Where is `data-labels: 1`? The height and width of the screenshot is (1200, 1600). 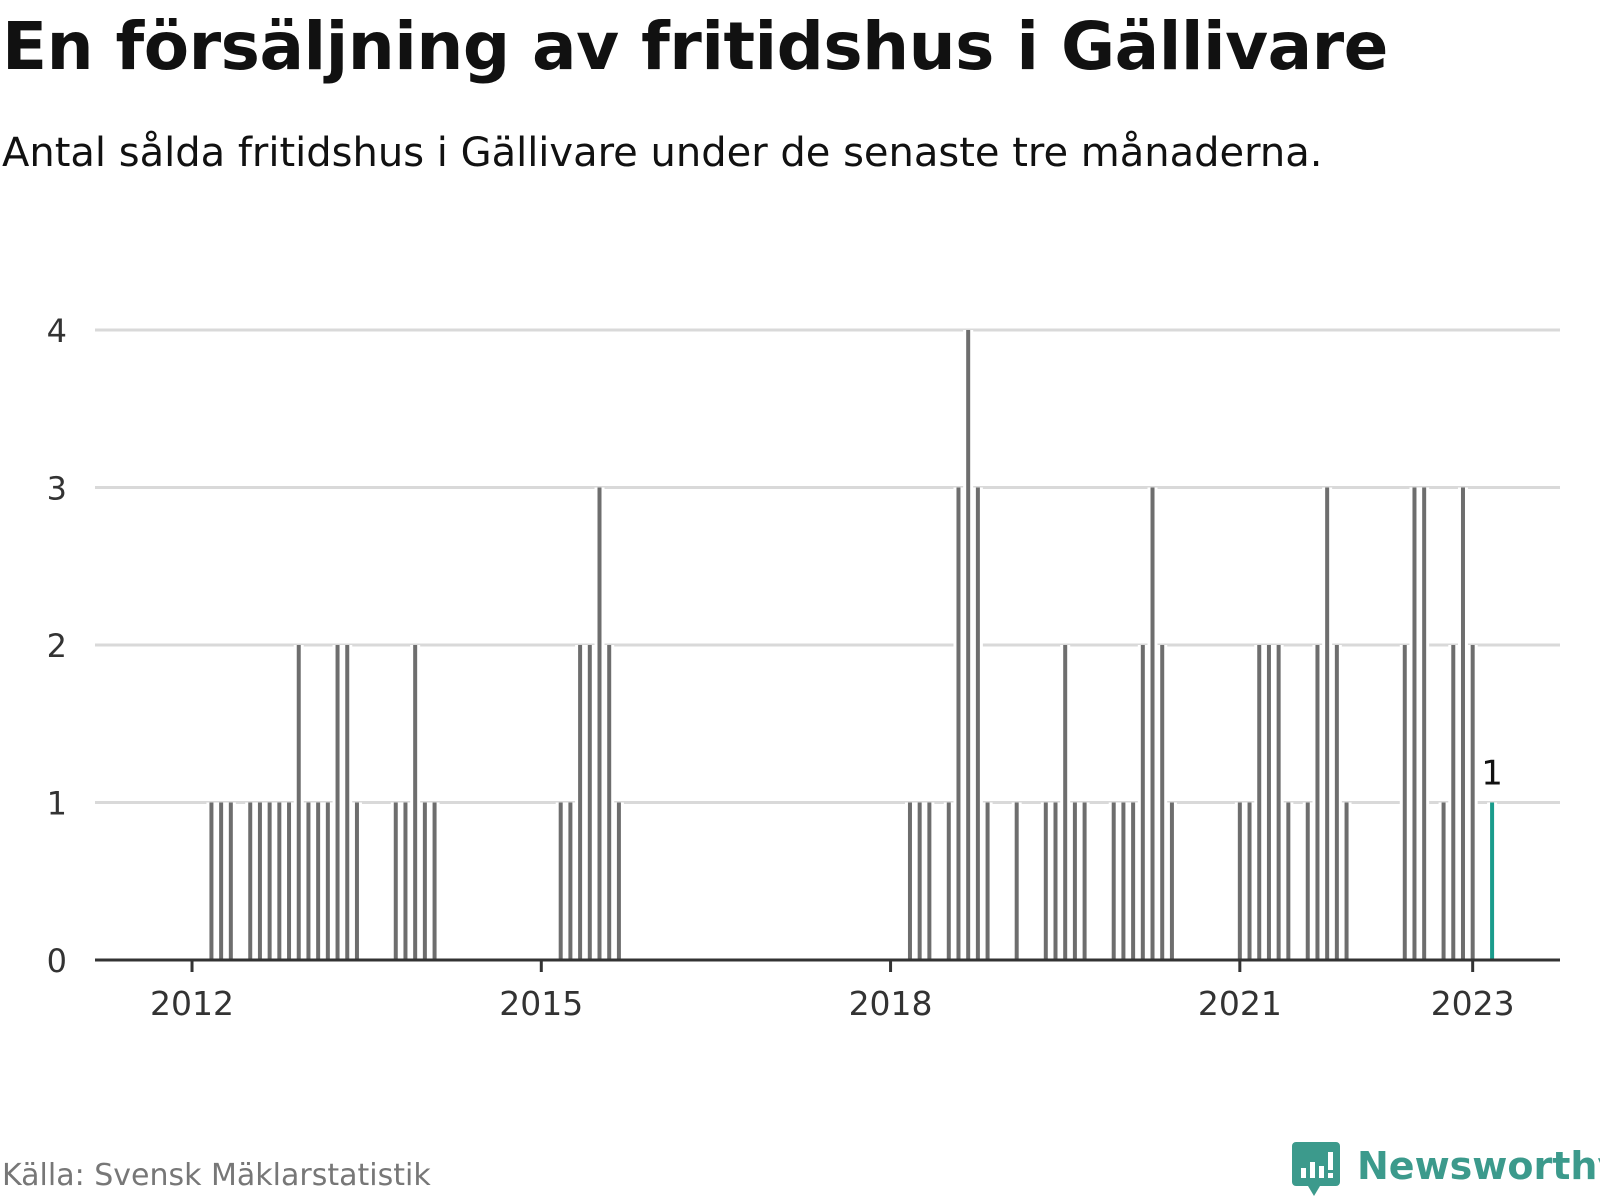
data-labels: 1 is located at coordinates (1492, 774).